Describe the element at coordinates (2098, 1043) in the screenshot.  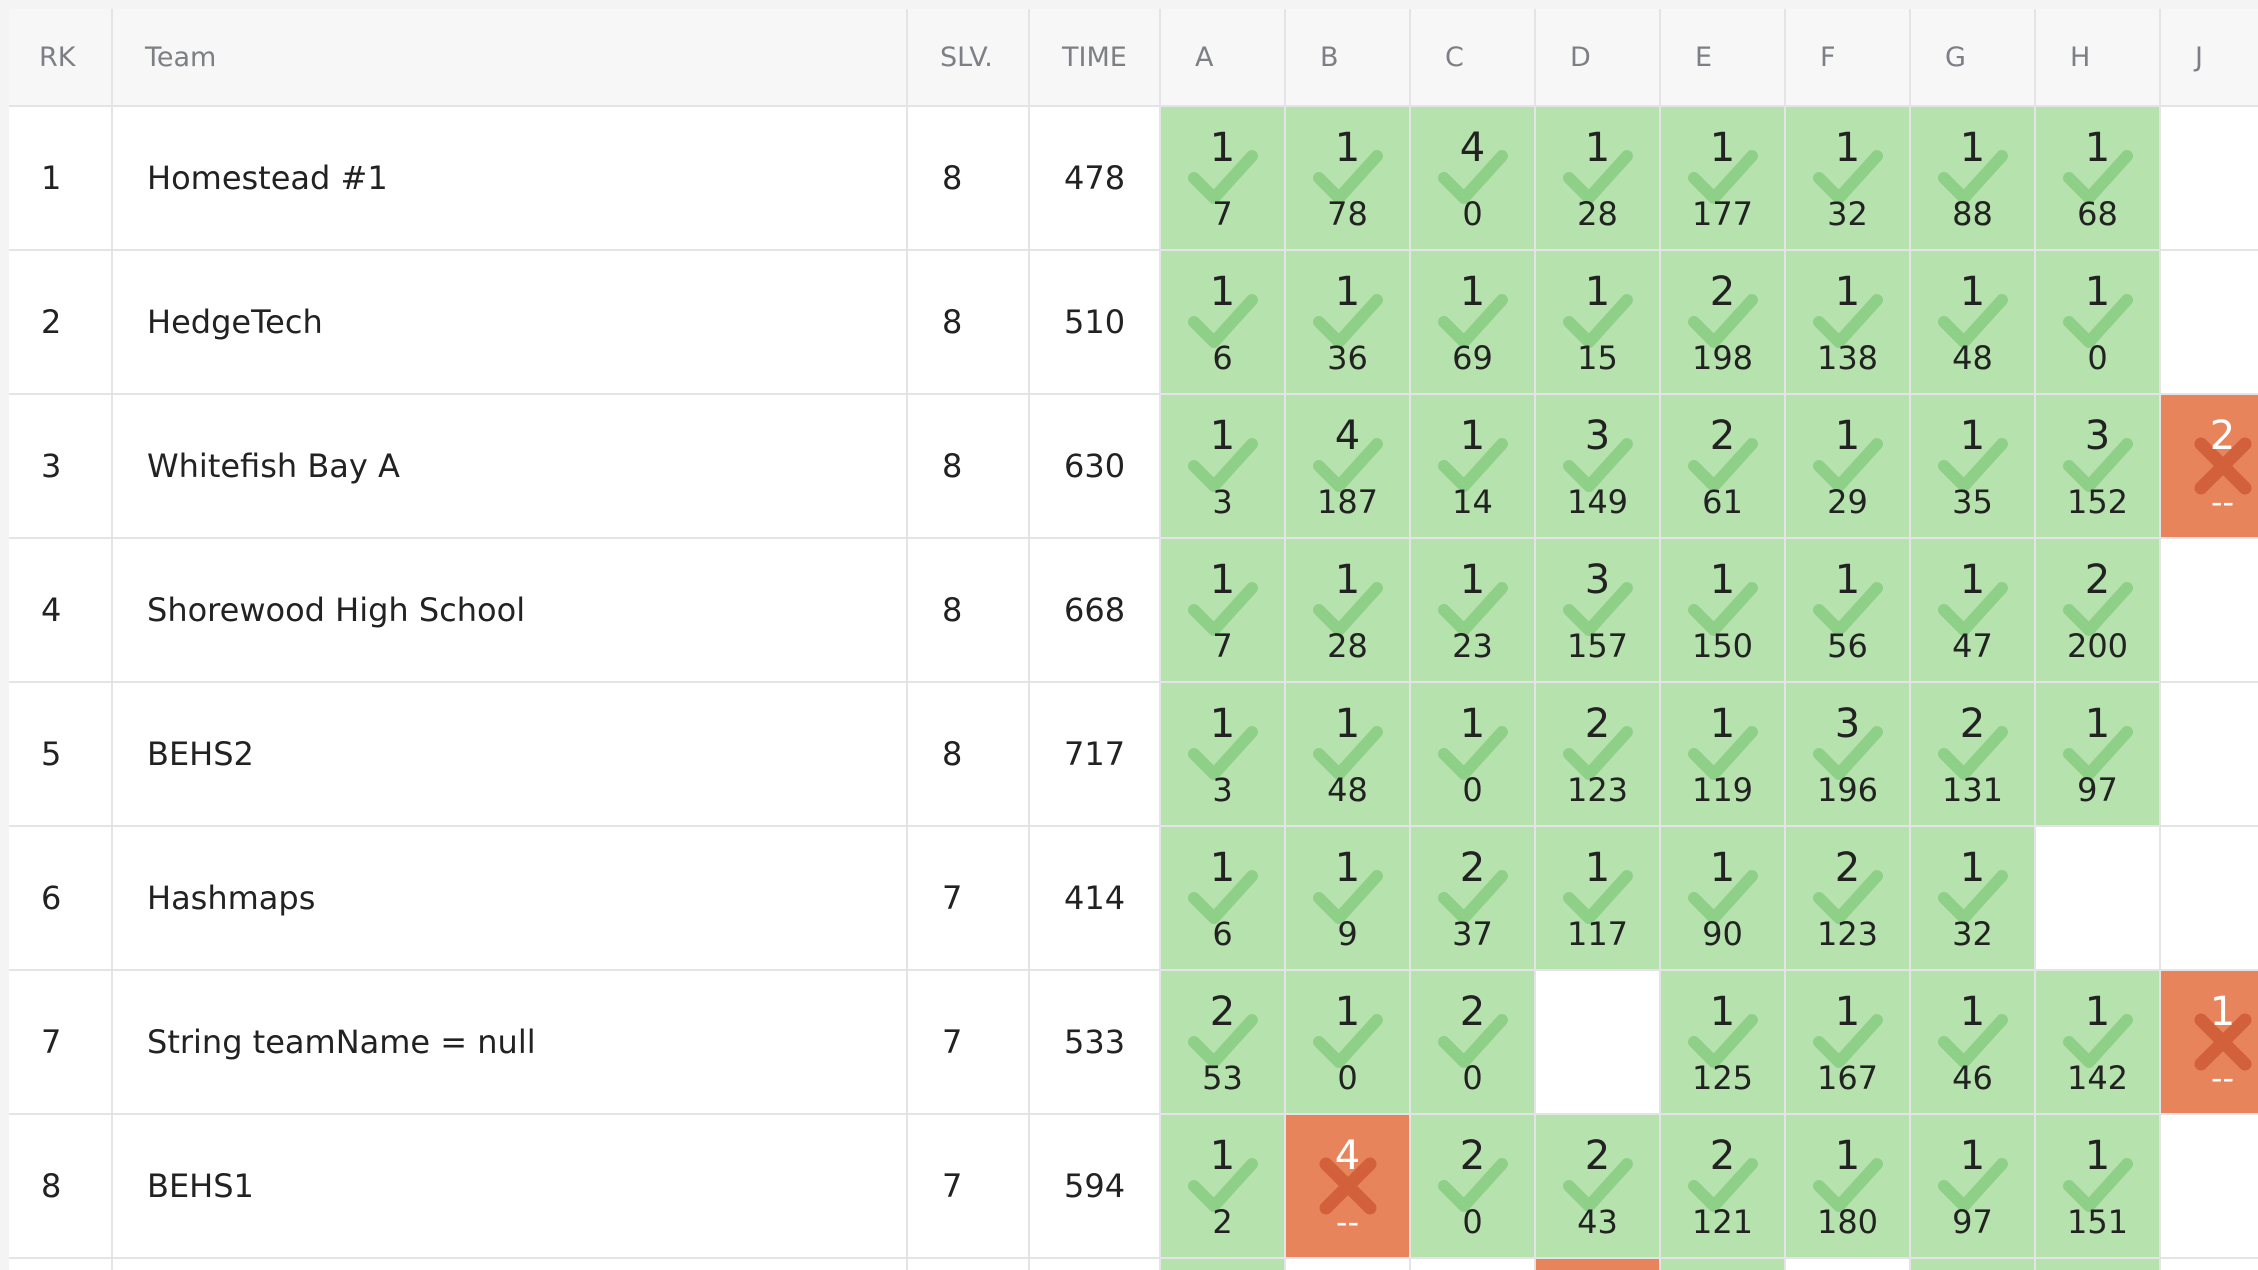
I see `problem-solved: 1 142` at that location.